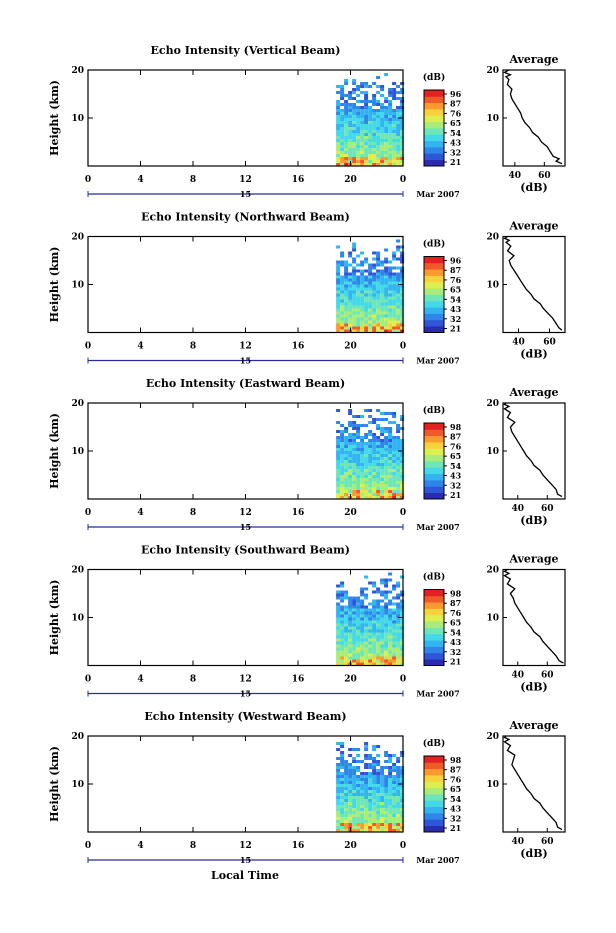  What do you see at coordinates (533, 450) in the screenshot?
I see `profile-line` at bounding box center [533, 450].